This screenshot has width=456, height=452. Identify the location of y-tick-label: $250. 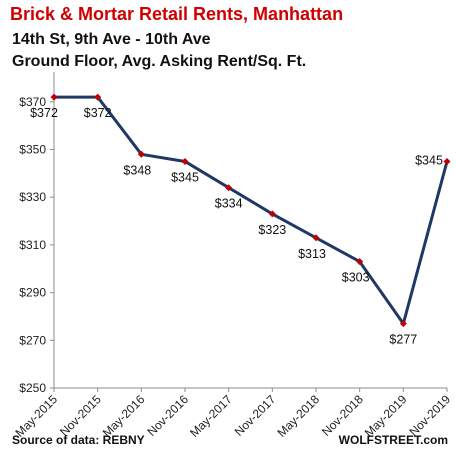
(32, 388).